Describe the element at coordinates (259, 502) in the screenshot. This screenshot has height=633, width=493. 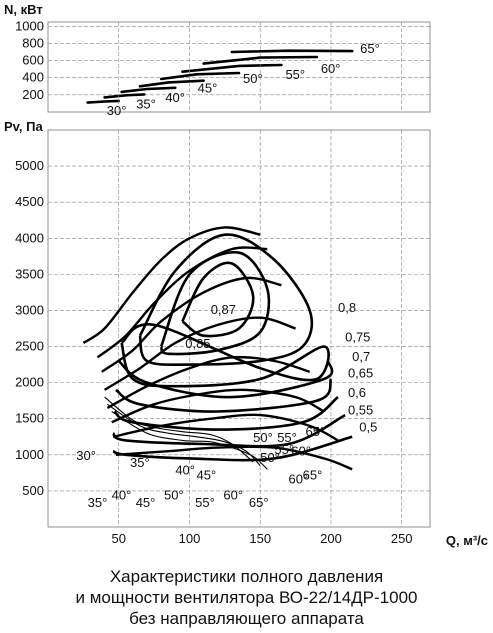
I see `lower-angle-label: 65°` at that location.